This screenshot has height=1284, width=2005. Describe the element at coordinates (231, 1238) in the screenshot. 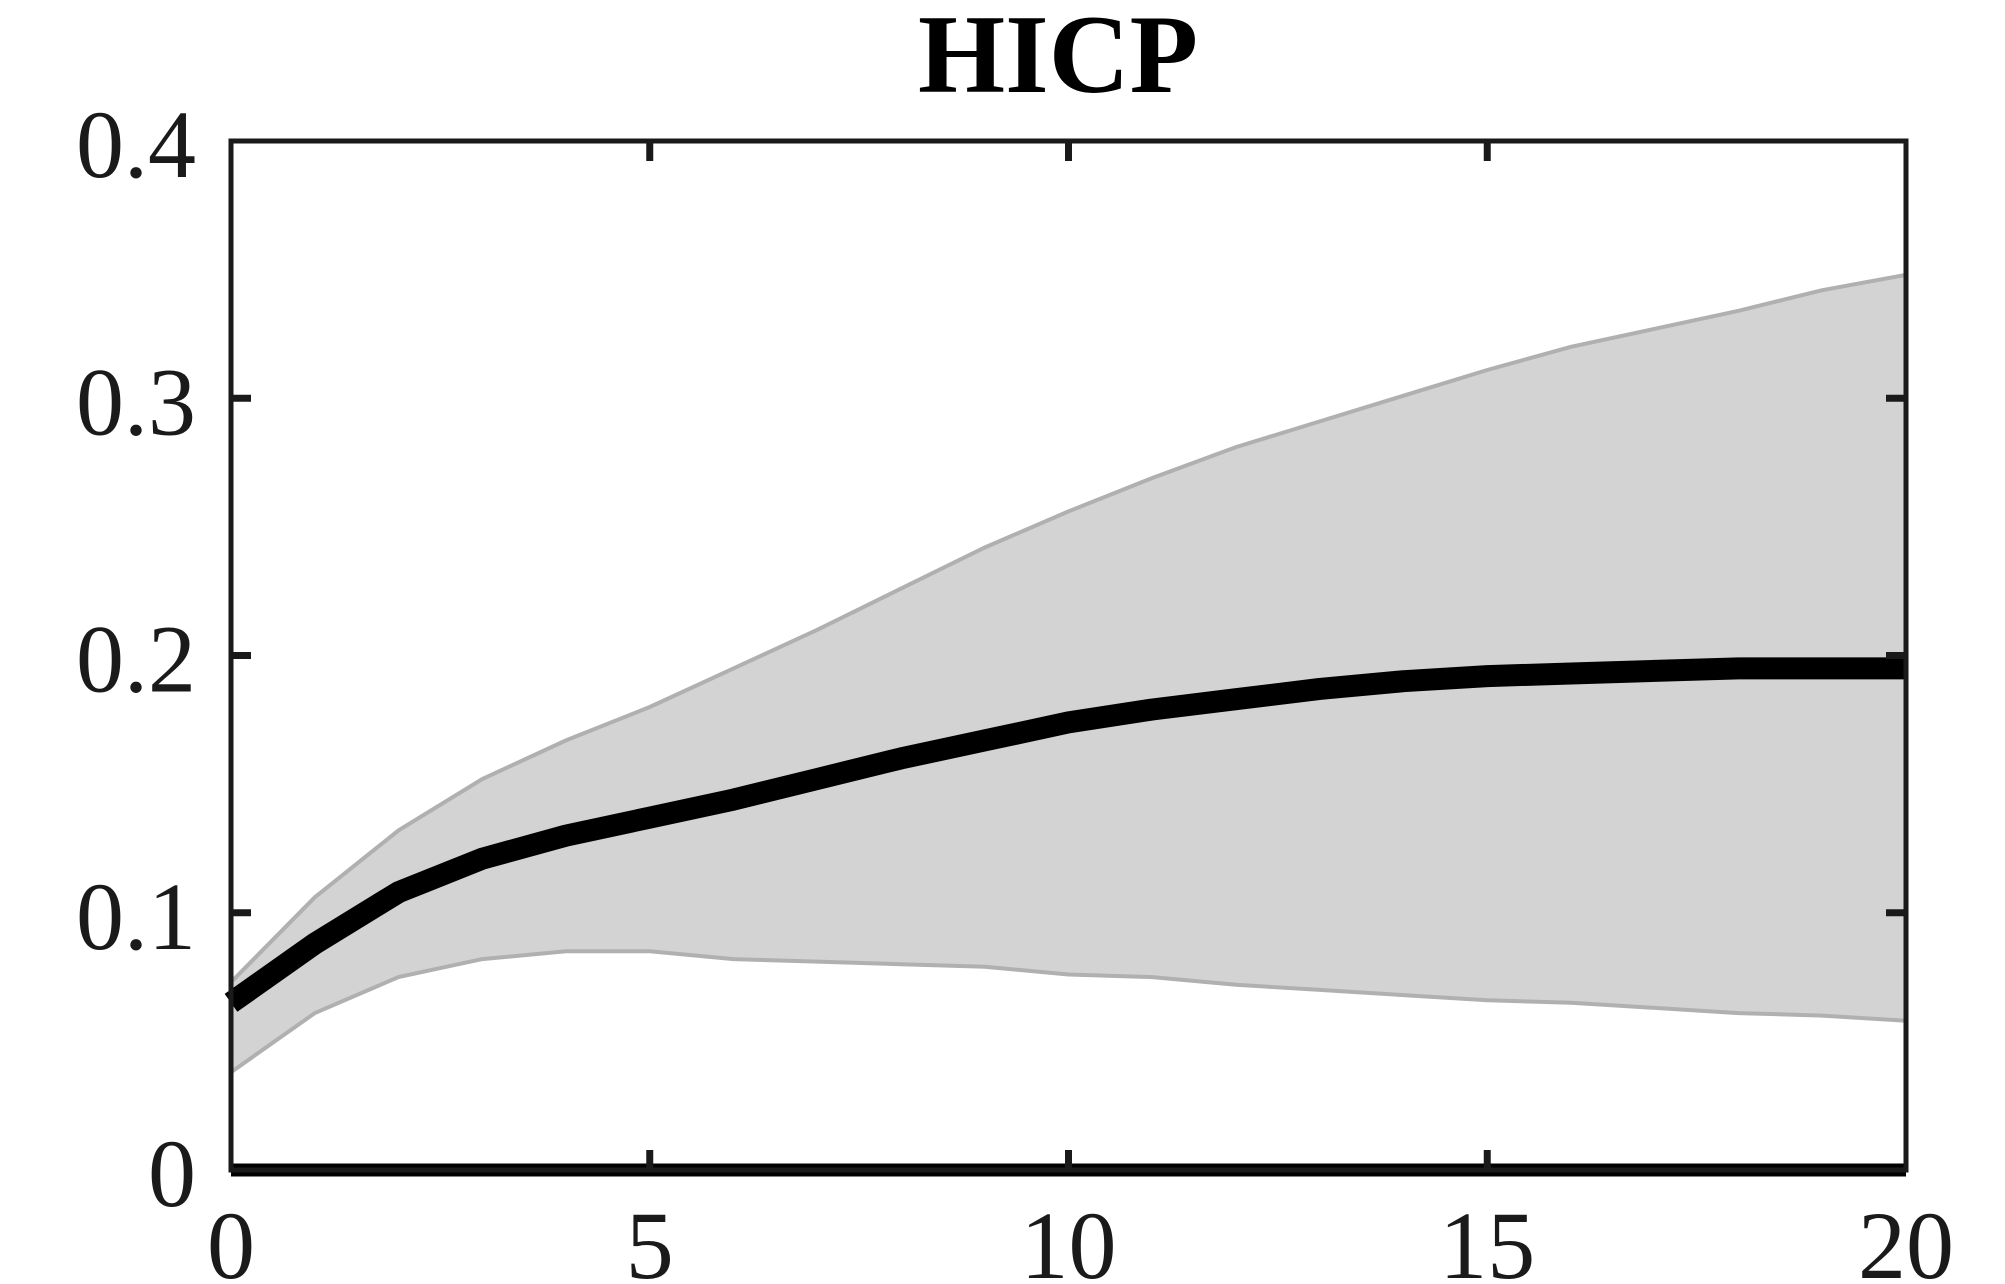

I see `x-tick-label: 0` at that location.